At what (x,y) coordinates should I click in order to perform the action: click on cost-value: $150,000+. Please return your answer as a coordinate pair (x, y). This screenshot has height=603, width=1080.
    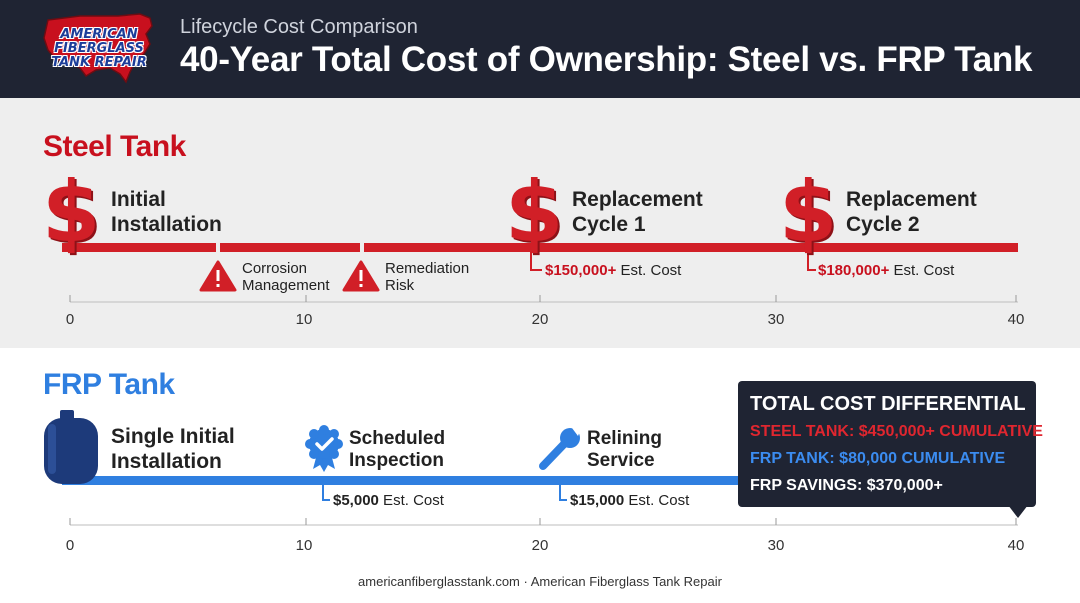
    Looking at the image, I should click on (581, 270).